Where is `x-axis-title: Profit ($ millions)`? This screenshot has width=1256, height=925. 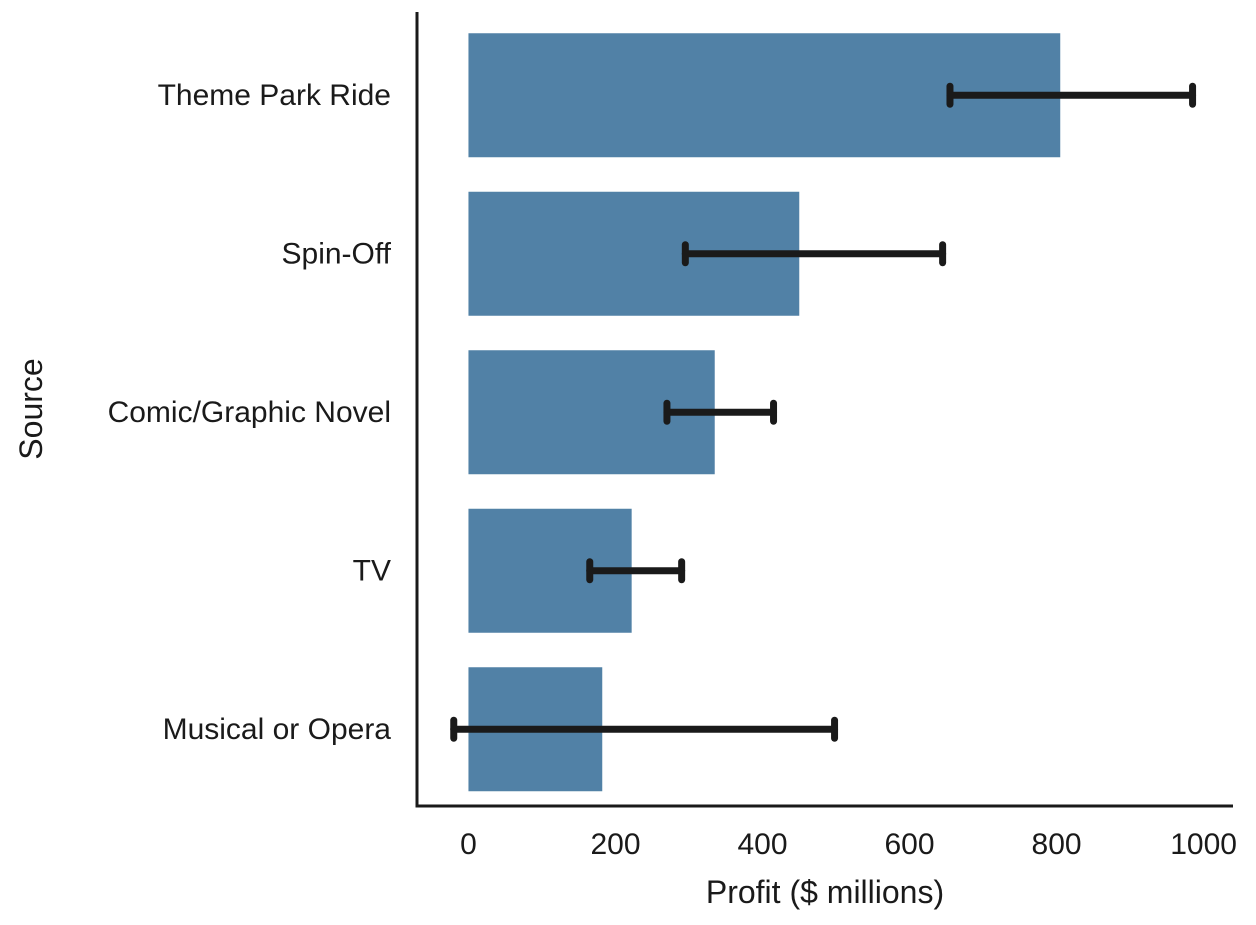
x-axis-title: Profit ($ millions) is located at coordinates (825, 892).